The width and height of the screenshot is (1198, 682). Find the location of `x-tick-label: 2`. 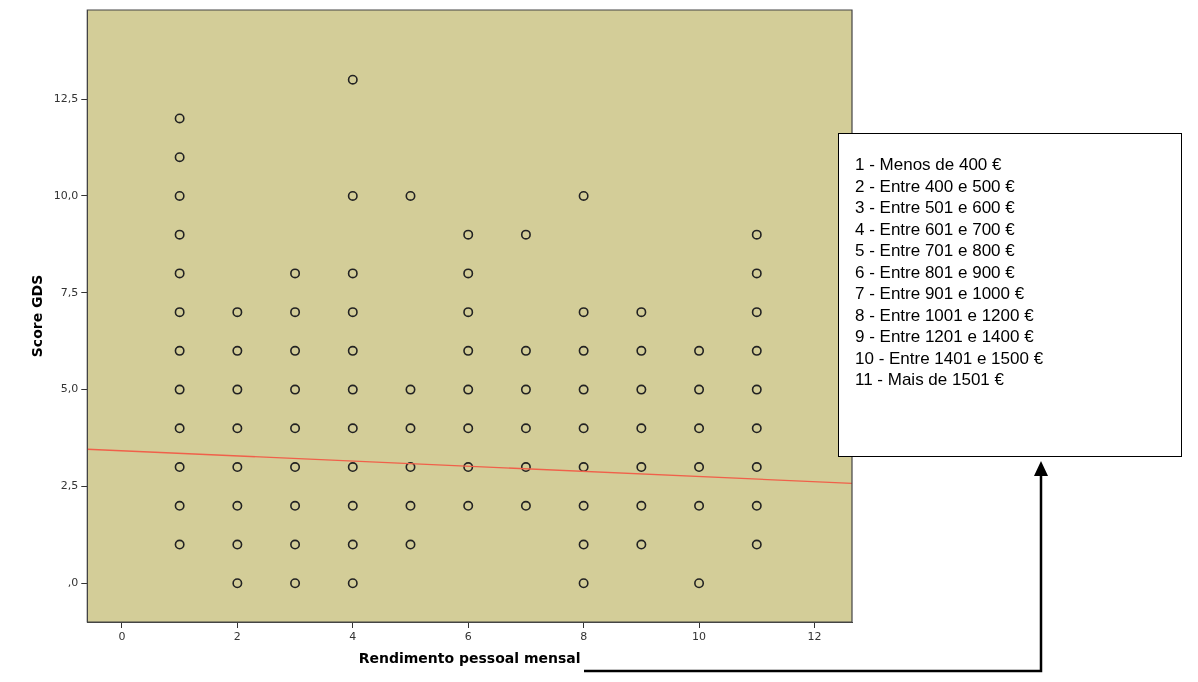

x-tick-label: 2 is located at coordinates (237, 637).